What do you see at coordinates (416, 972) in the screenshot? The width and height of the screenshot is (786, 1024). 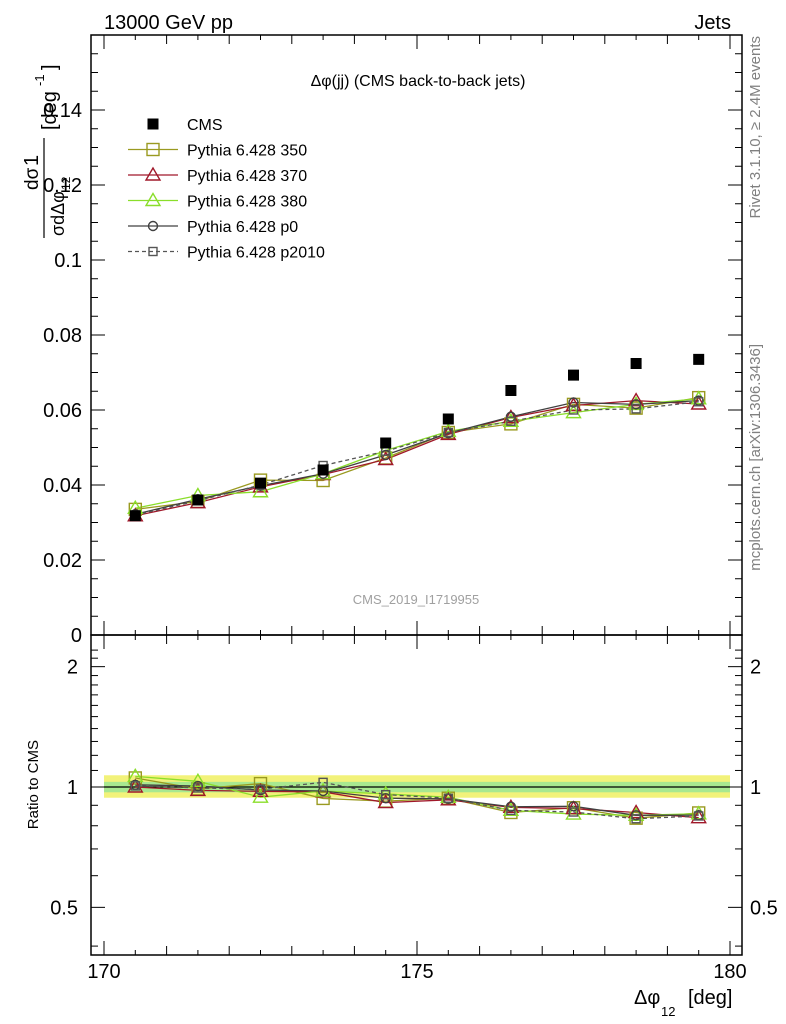 I see `x-tick-label: 175` at bounding box center [416, 972].